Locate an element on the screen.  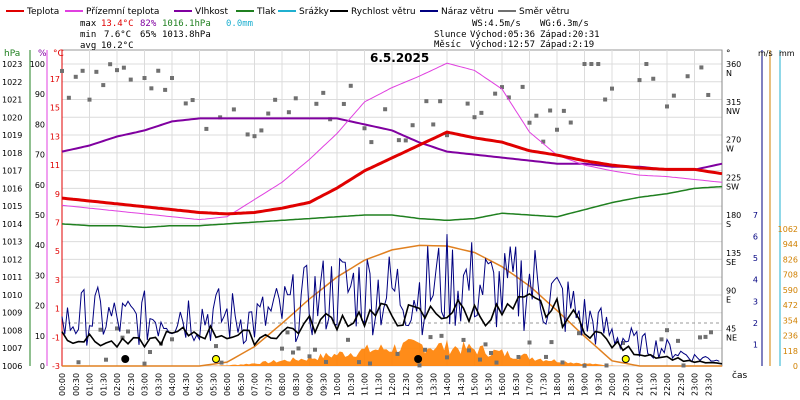
pressure-line is located at coordinates (392, 207).